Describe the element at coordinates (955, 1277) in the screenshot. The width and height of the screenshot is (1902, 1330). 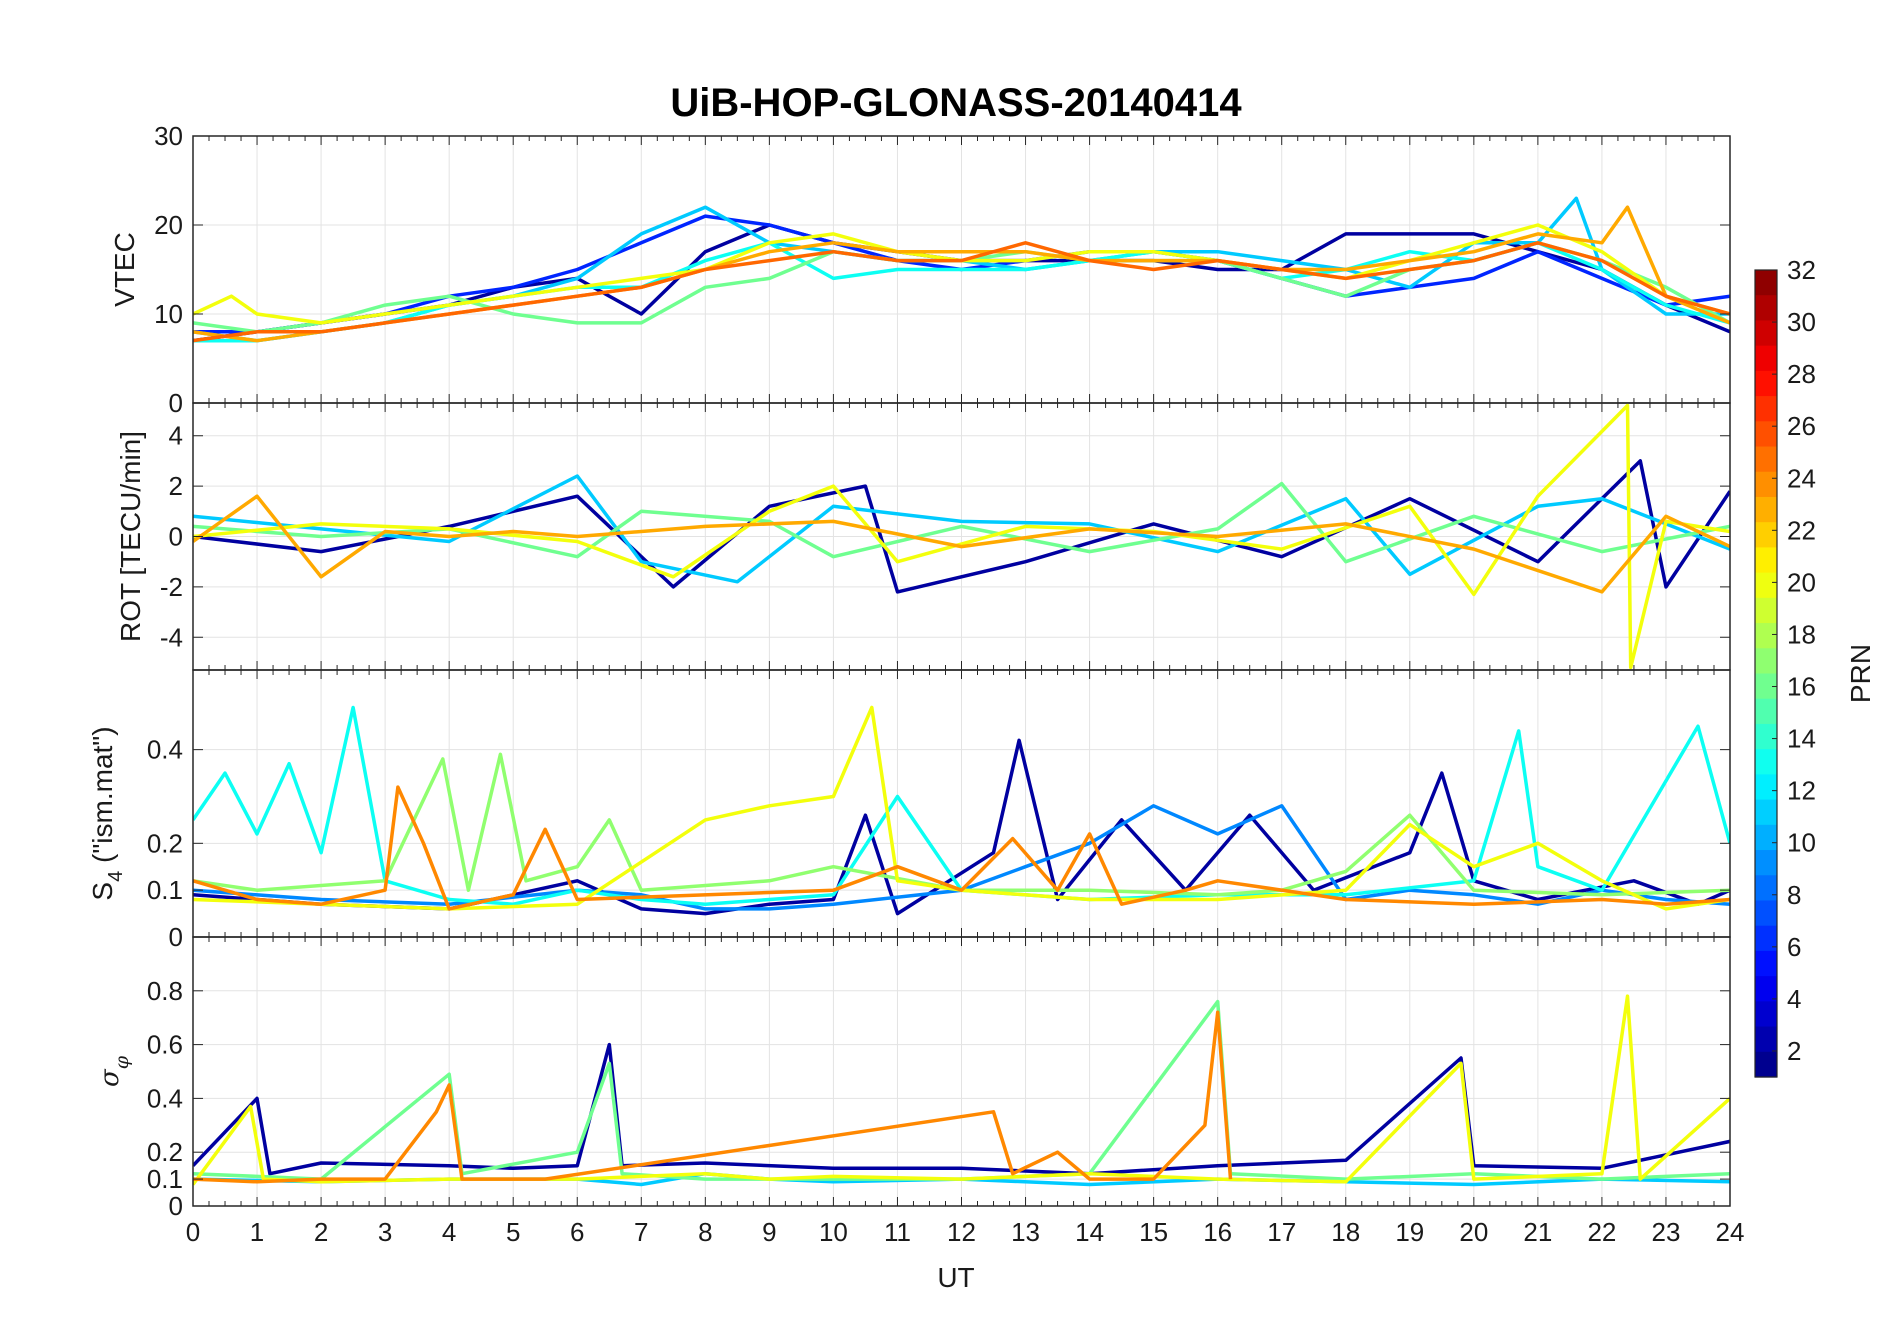
I see `x-axis-label: UT` at that location.